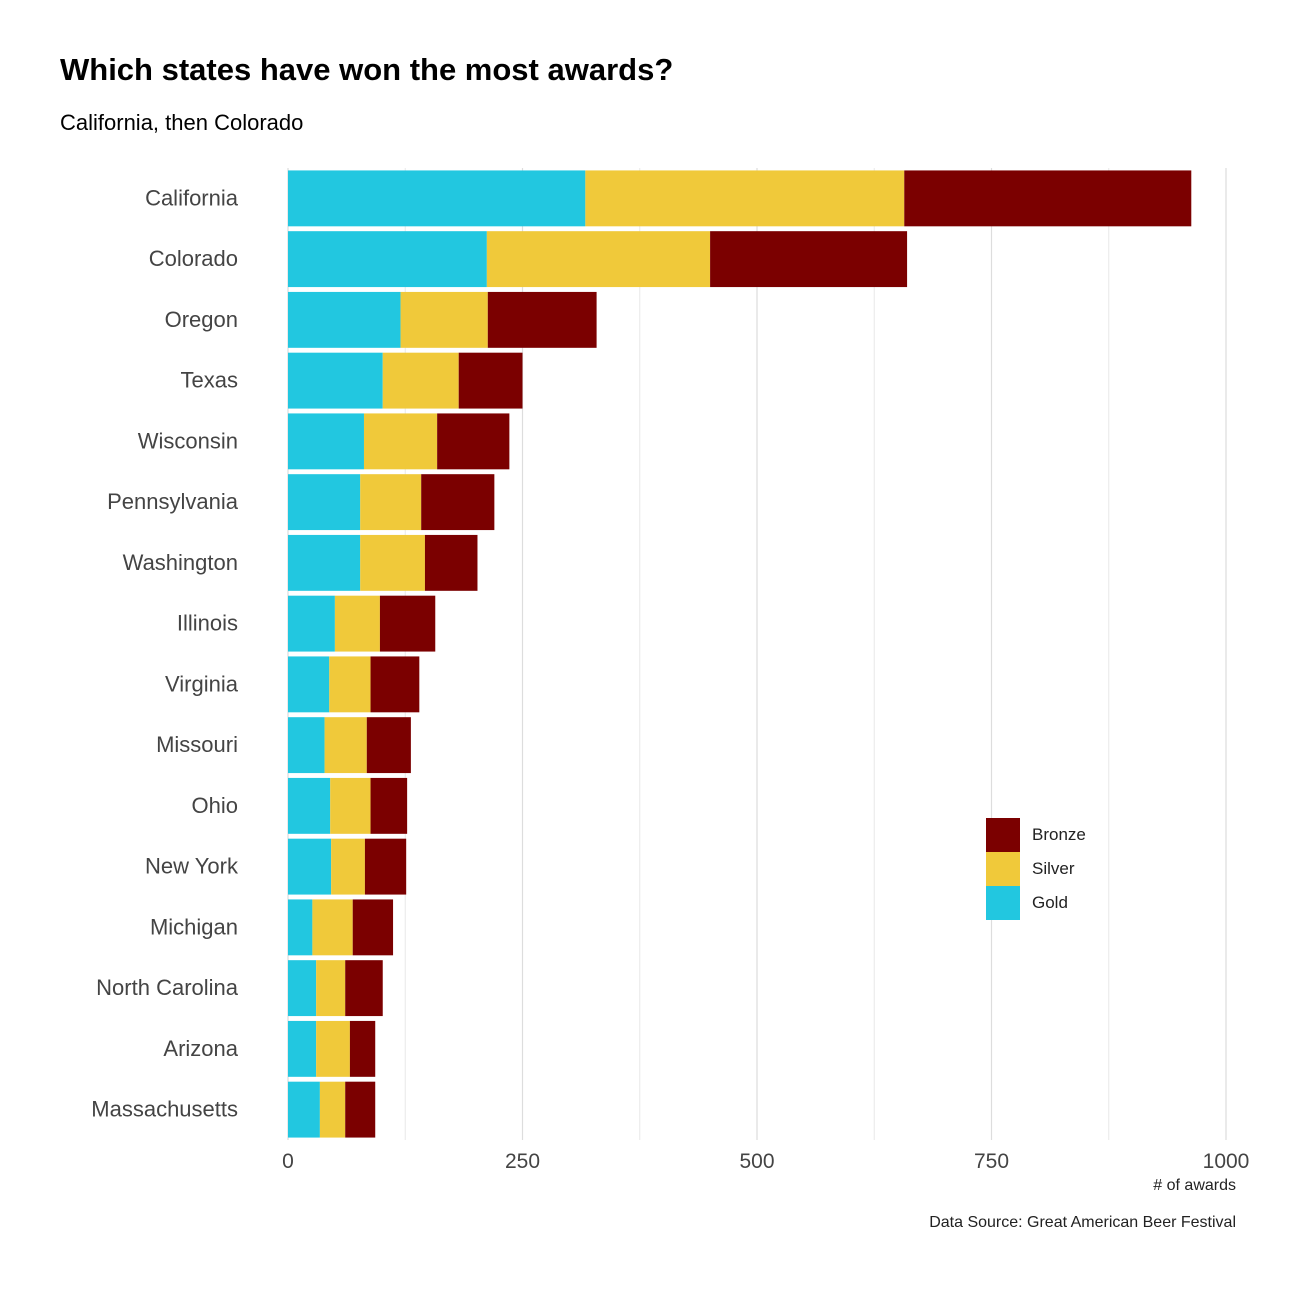 This screenshot has height=1296, width=1296. What do you see at coordinates (209, 380) in the screenshot?
I see `y-tick-label: Texas` at bounding box center [209, 380].